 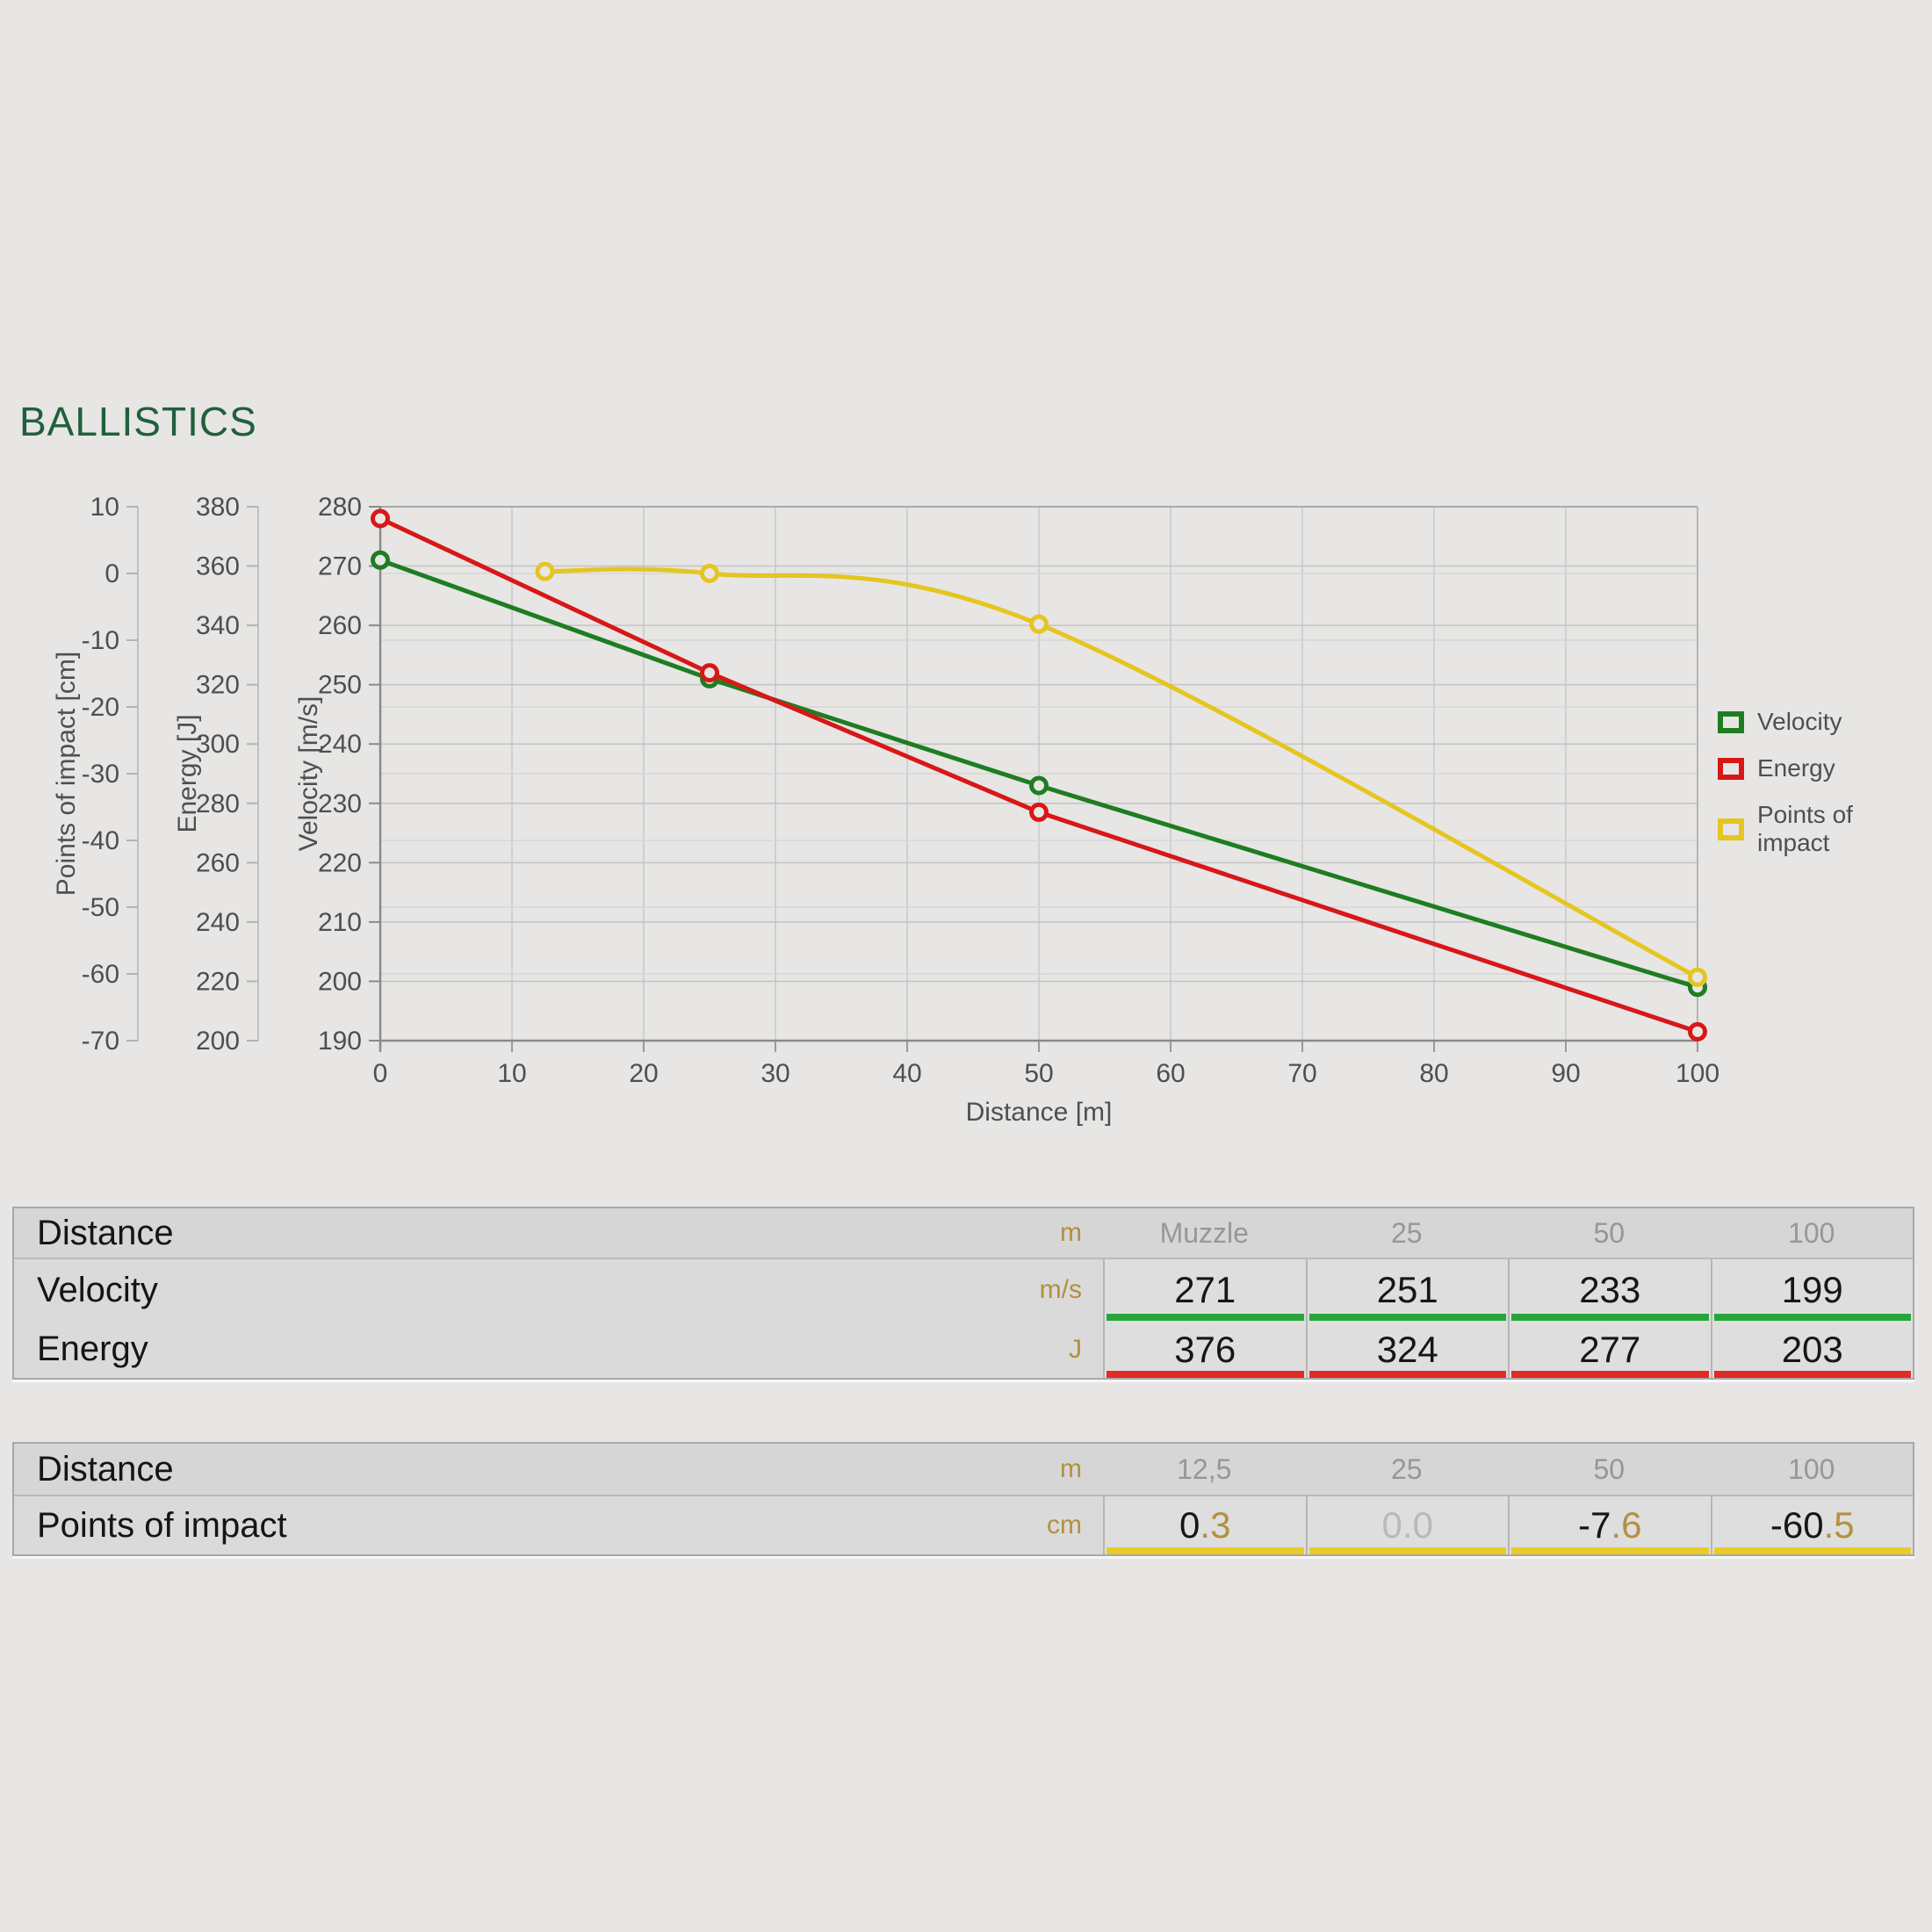 I want to click on svg-text: 40, so click(x=906, y=1074).